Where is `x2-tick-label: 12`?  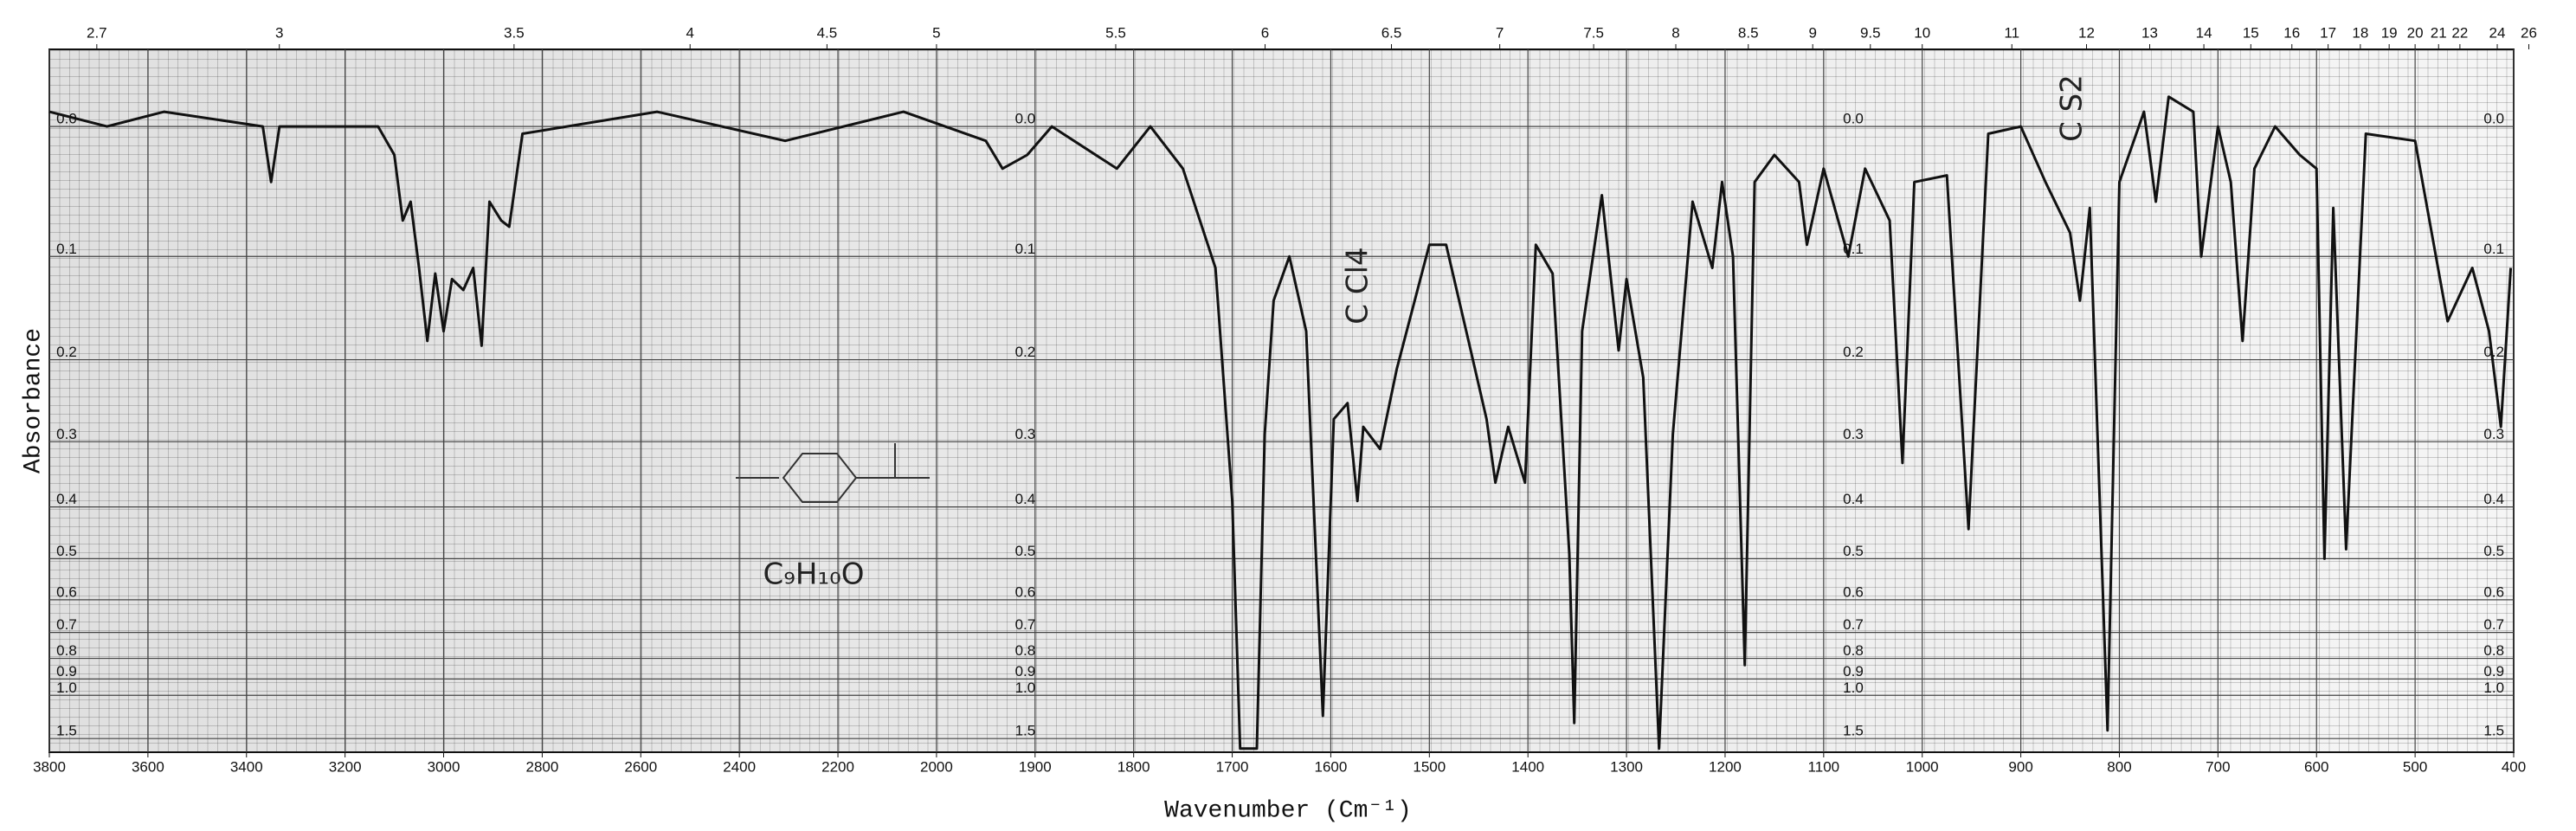 x2-tick-label: 12 is located at coordinates (2086, 32).